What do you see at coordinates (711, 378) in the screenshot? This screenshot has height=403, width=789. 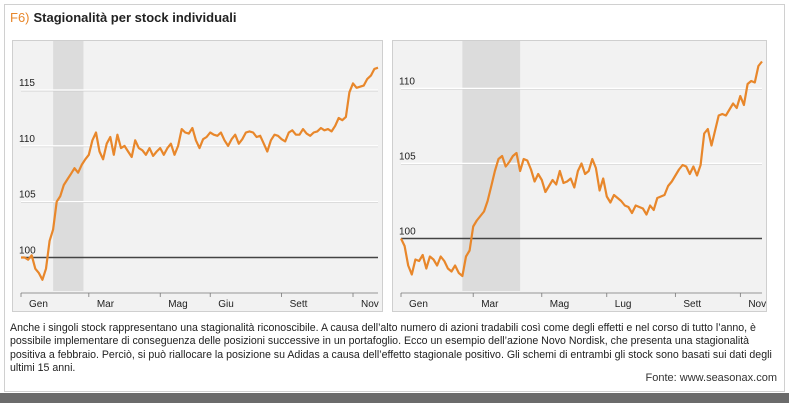 I see `source-note: Fonte: www.seasonax.com` at bounding box center [711, 378].